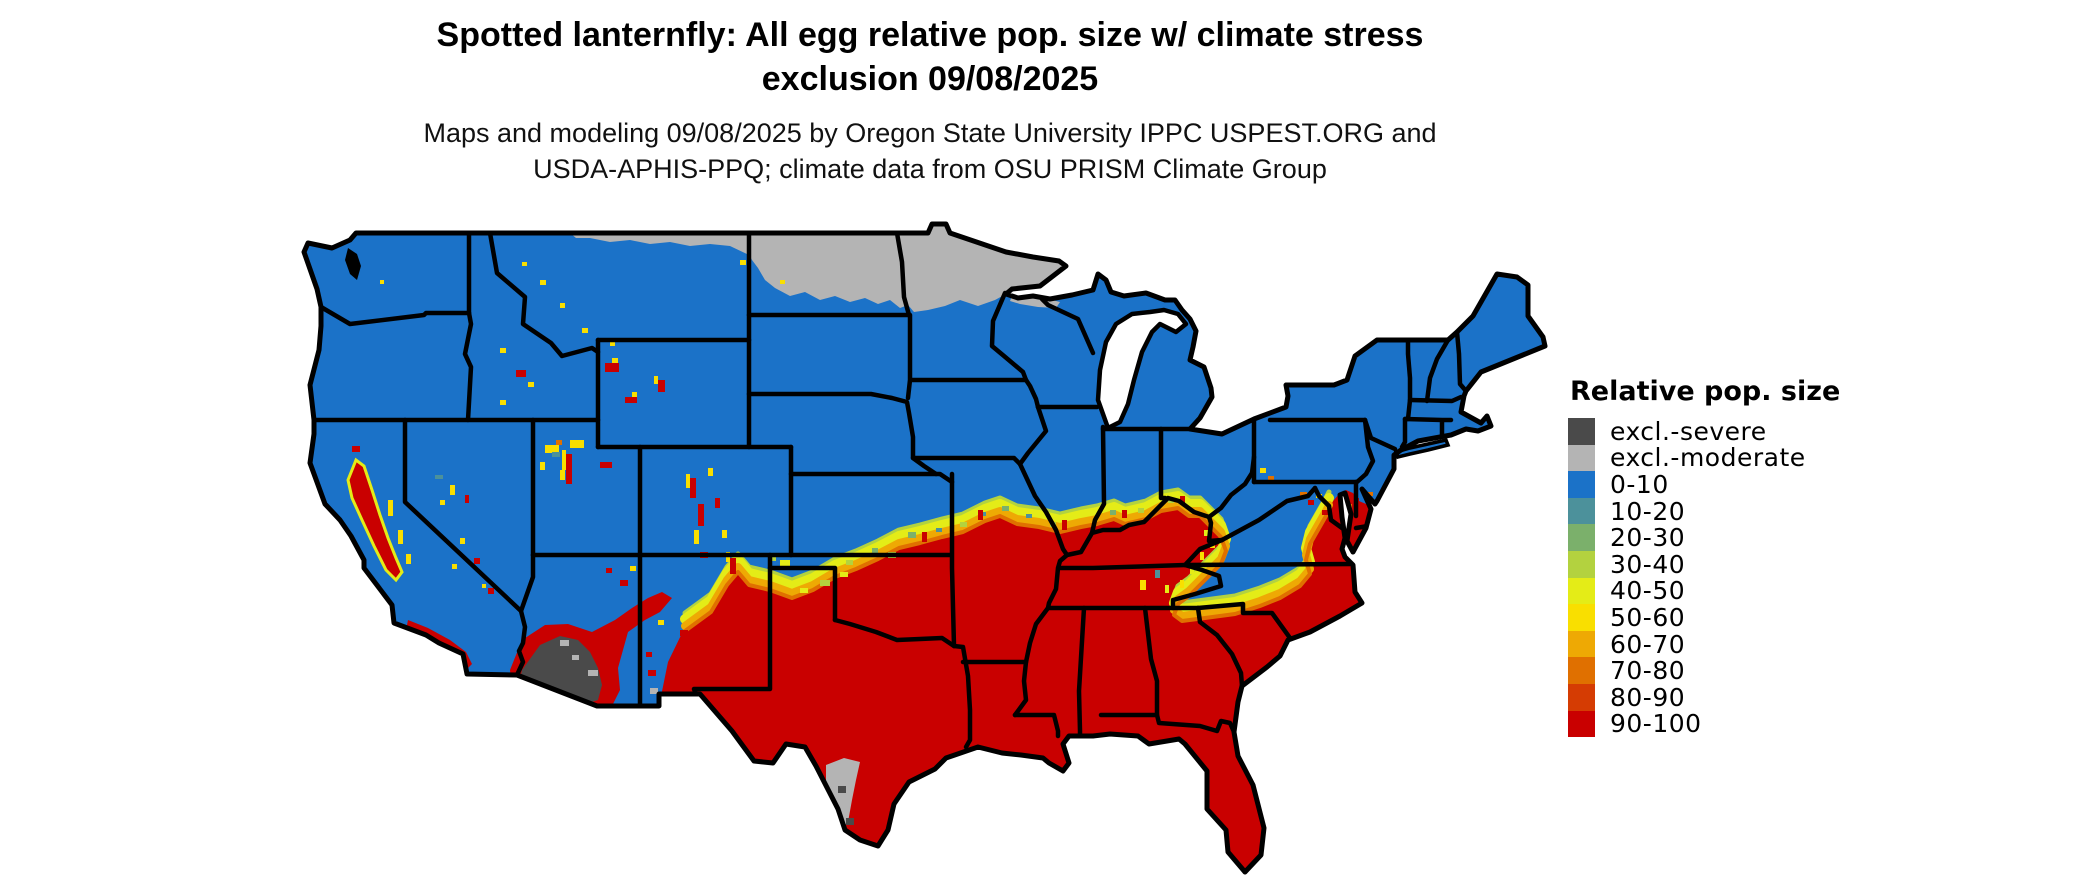 Image resolution: width=2100 pixels, height=892 pixels. What do you see at coordinates (1648, 617) in the screenshot?
I see `legend-label: 50-60` at bounding box center [1648, 617].